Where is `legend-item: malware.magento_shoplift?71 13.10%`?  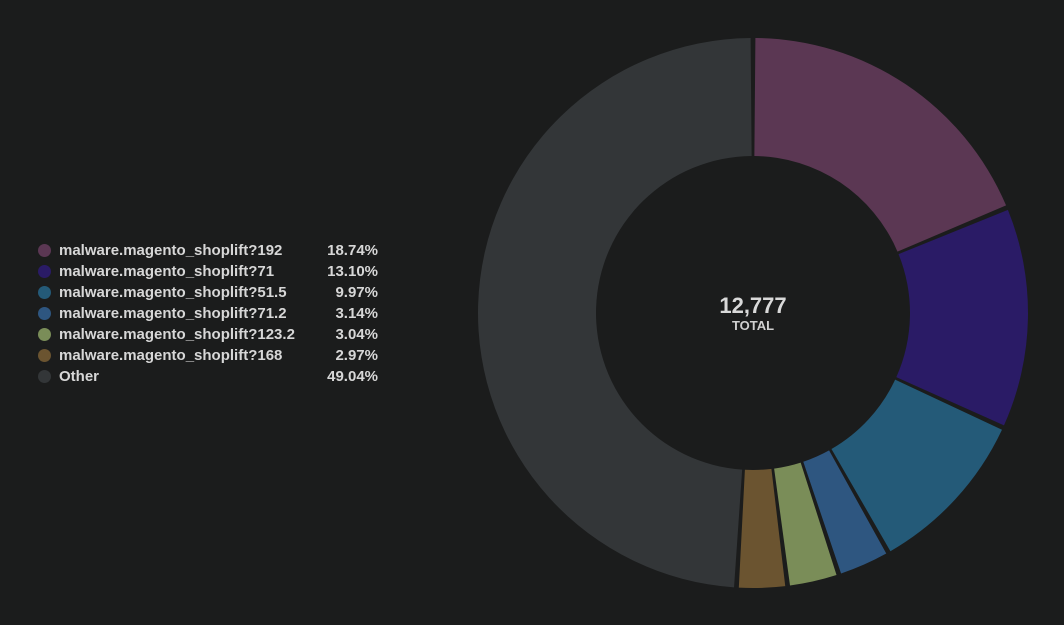
legend-item: malware.magento_shoplift?71 13.10% is located at coordinates (208, 271).